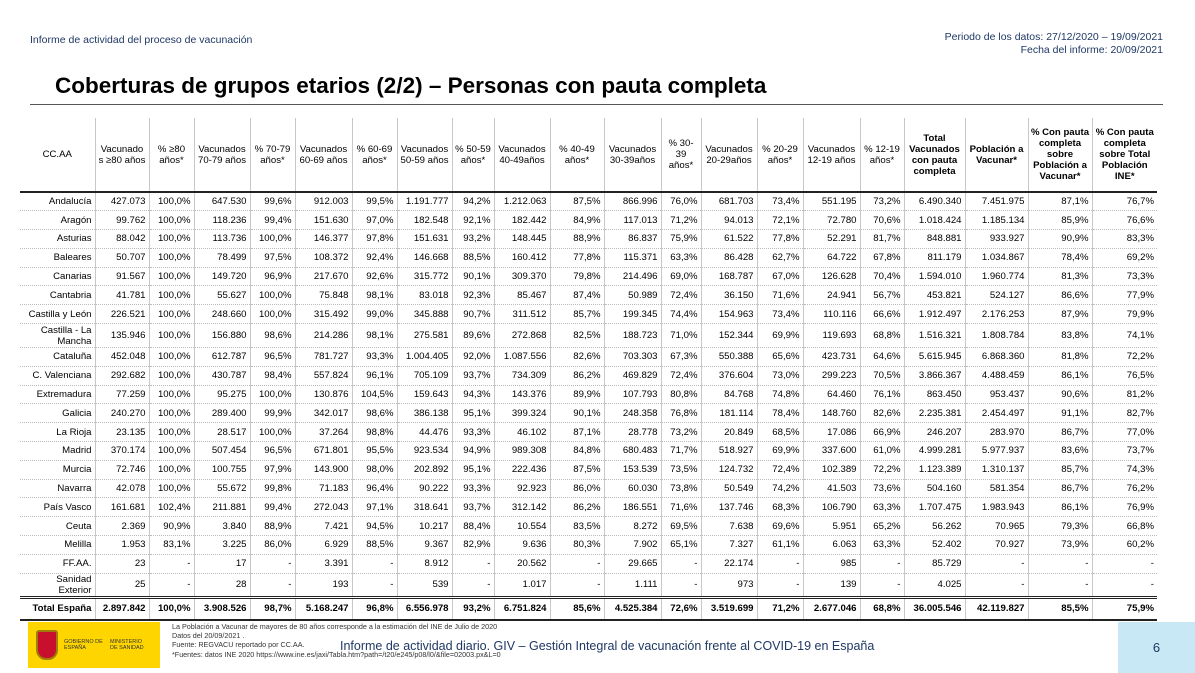  I want to click on table-cell: 75,9%, so click(1124, 608).